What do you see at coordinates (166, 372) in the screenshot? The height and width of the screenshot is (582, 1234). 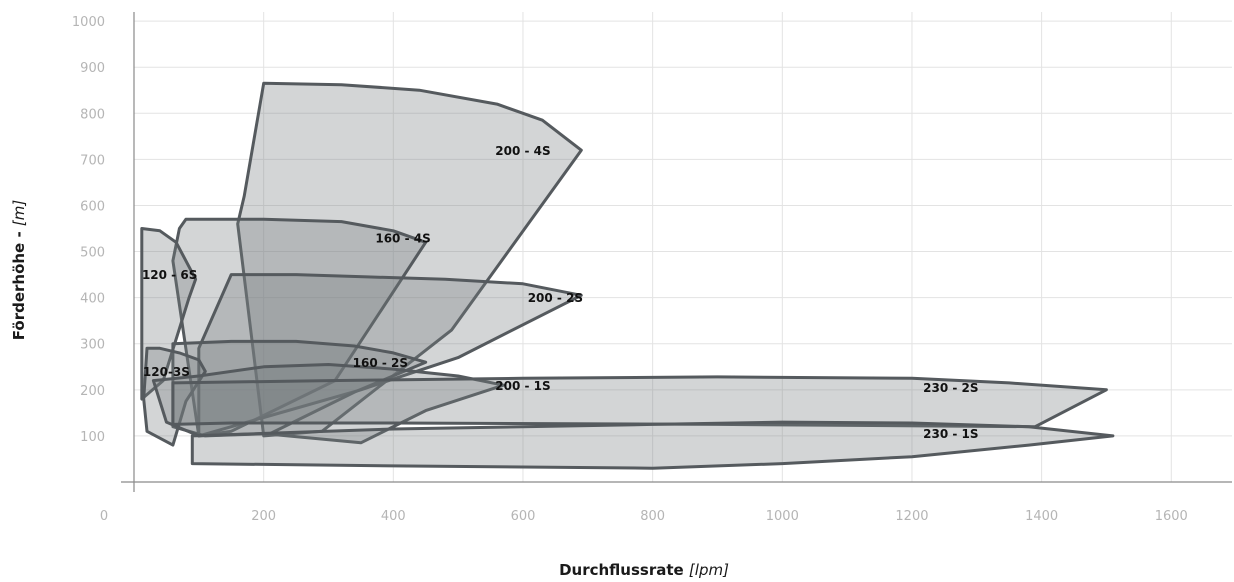 I see `region-label-120-3s: 120-3S` at bounding box center [166, 372].